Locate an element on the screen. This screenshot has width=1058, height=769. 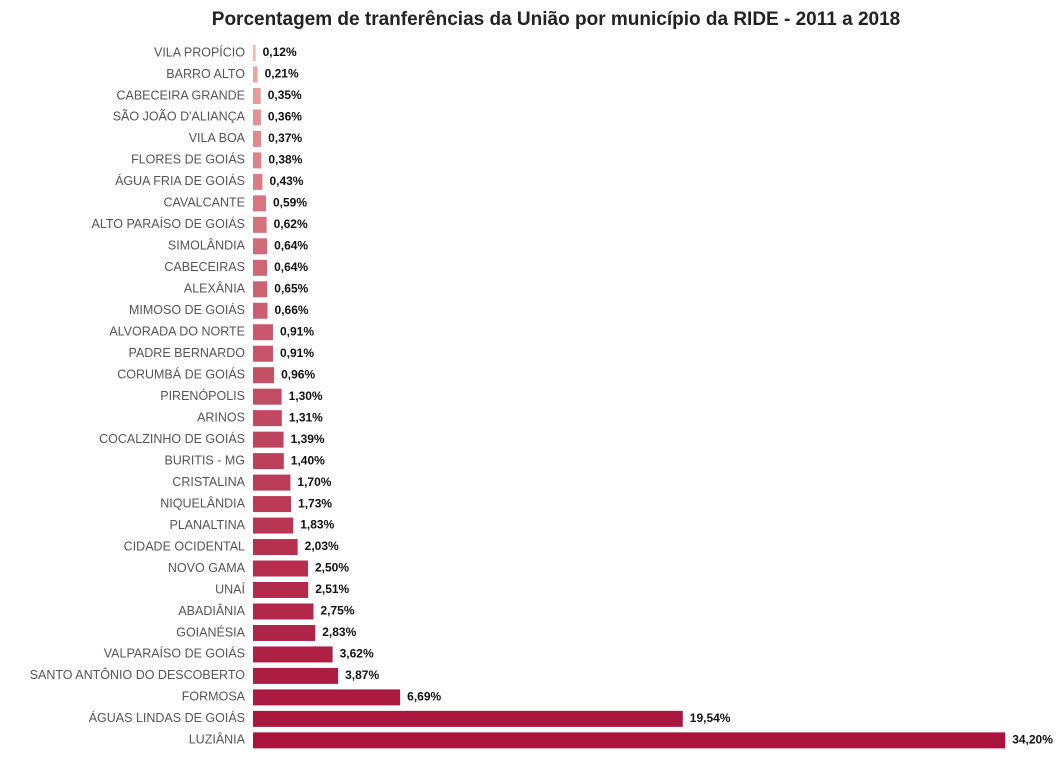
data-label: 0,66% is located at coordinates (292, 310).